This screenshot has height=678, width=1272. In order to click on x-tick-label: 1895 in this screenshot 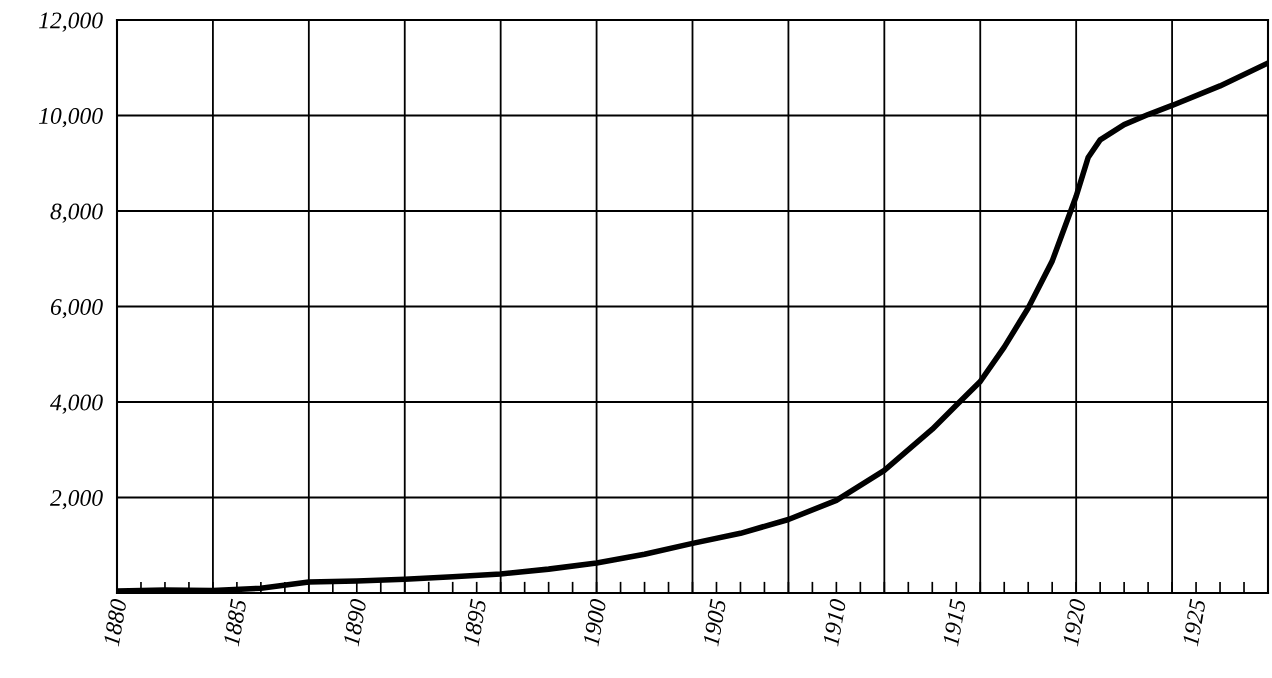, I will do `click(474, 622)`.